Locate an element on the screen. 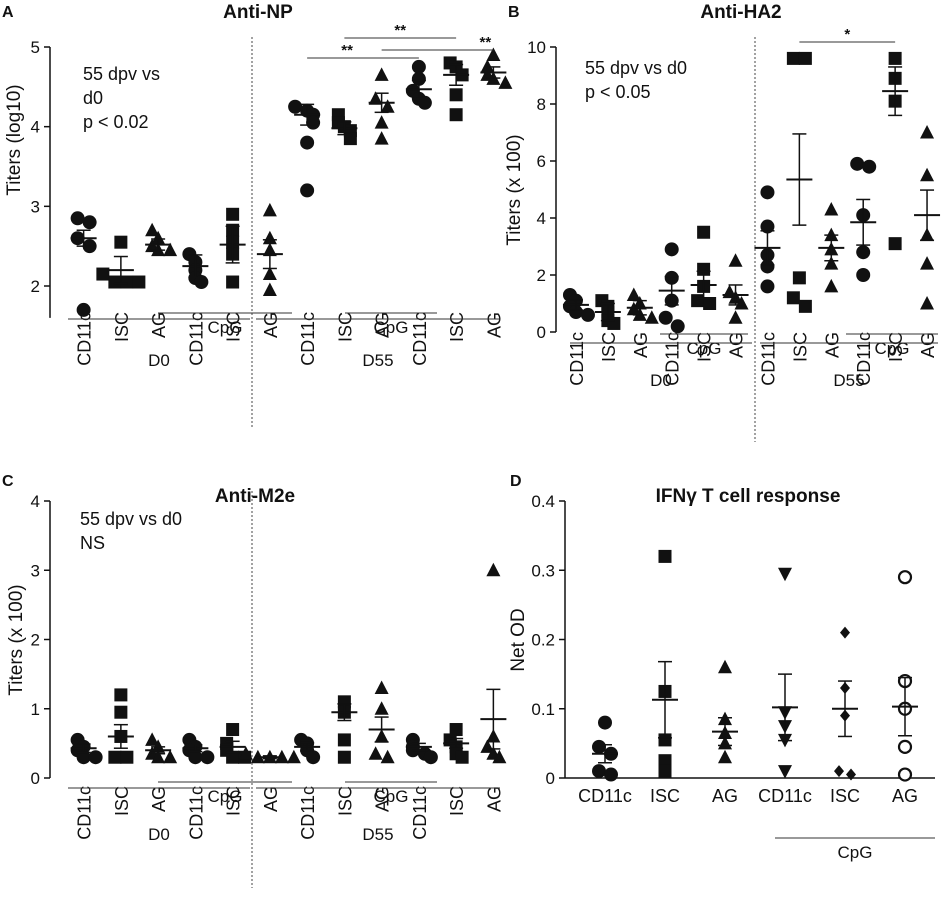 The image size is (945, 908). y-axis-label: Titers (x 100) is located at coordinates (514, 189).